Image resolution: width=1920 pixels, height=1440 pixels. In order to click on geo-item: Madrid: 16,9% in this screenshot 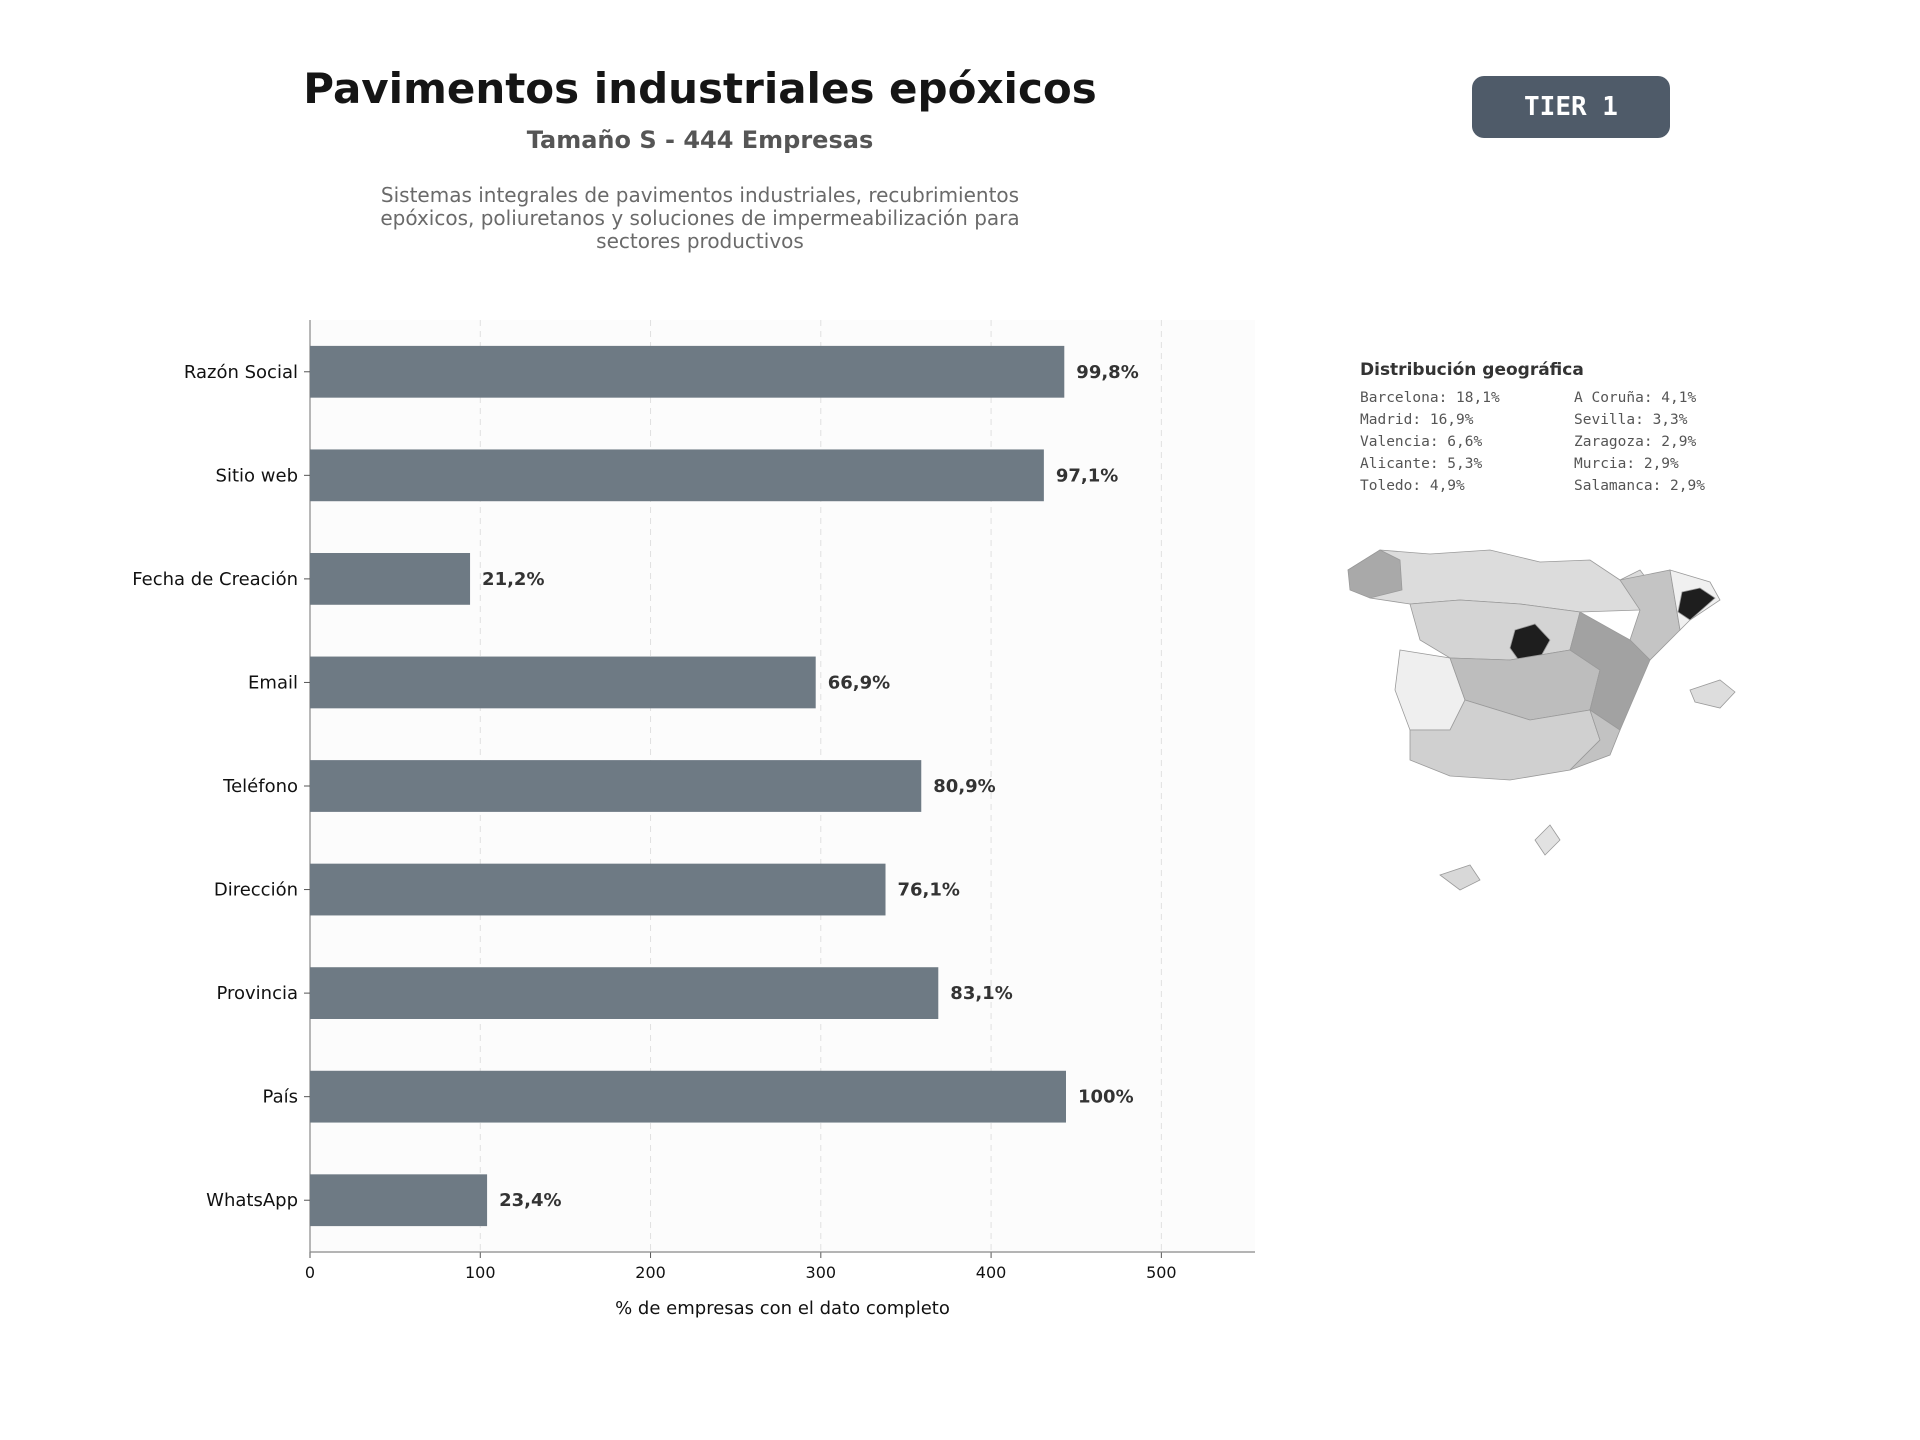, I will do `click(1417, 420)`.